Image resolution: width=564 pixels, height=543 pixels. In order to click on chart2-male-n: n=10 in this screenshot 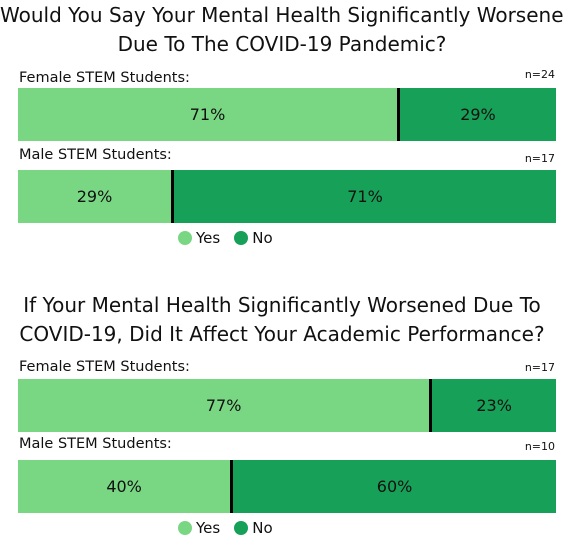, I will do `click(539, 446)`.